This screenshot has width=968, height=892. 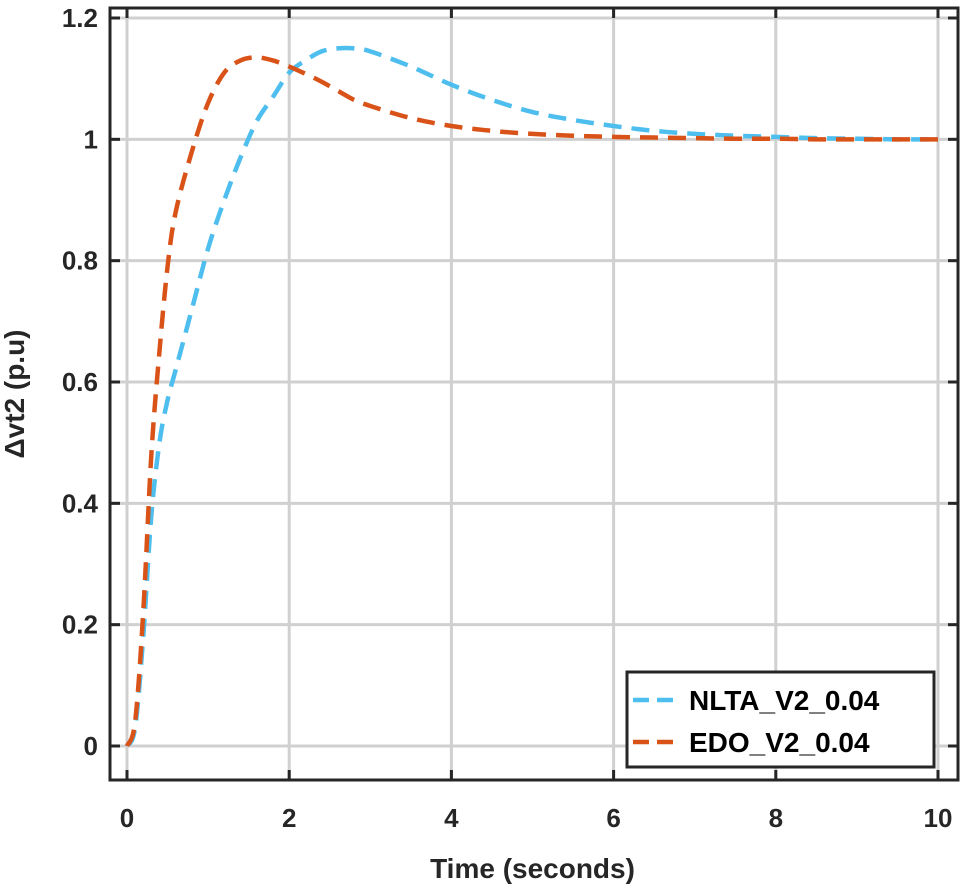 What do you see at coordinates (15, 393) in the screenshot?
I see `y-axis-label: Δvt2 (p.u)` at bounding box center [15, 393].